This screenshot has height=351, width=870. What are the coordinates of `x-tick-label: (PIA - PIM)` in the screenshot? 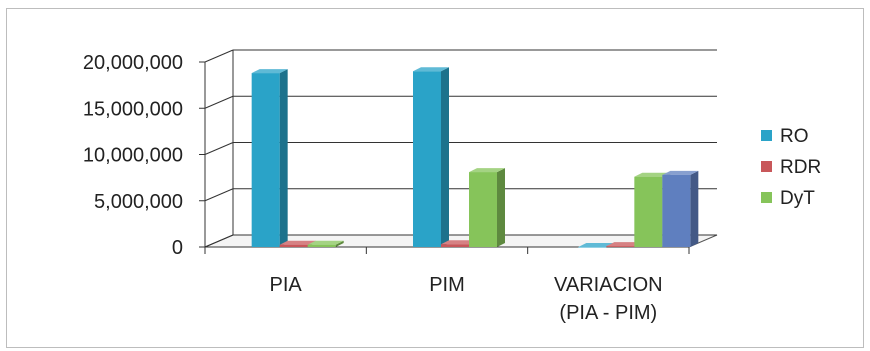 It's located at (608, 313).